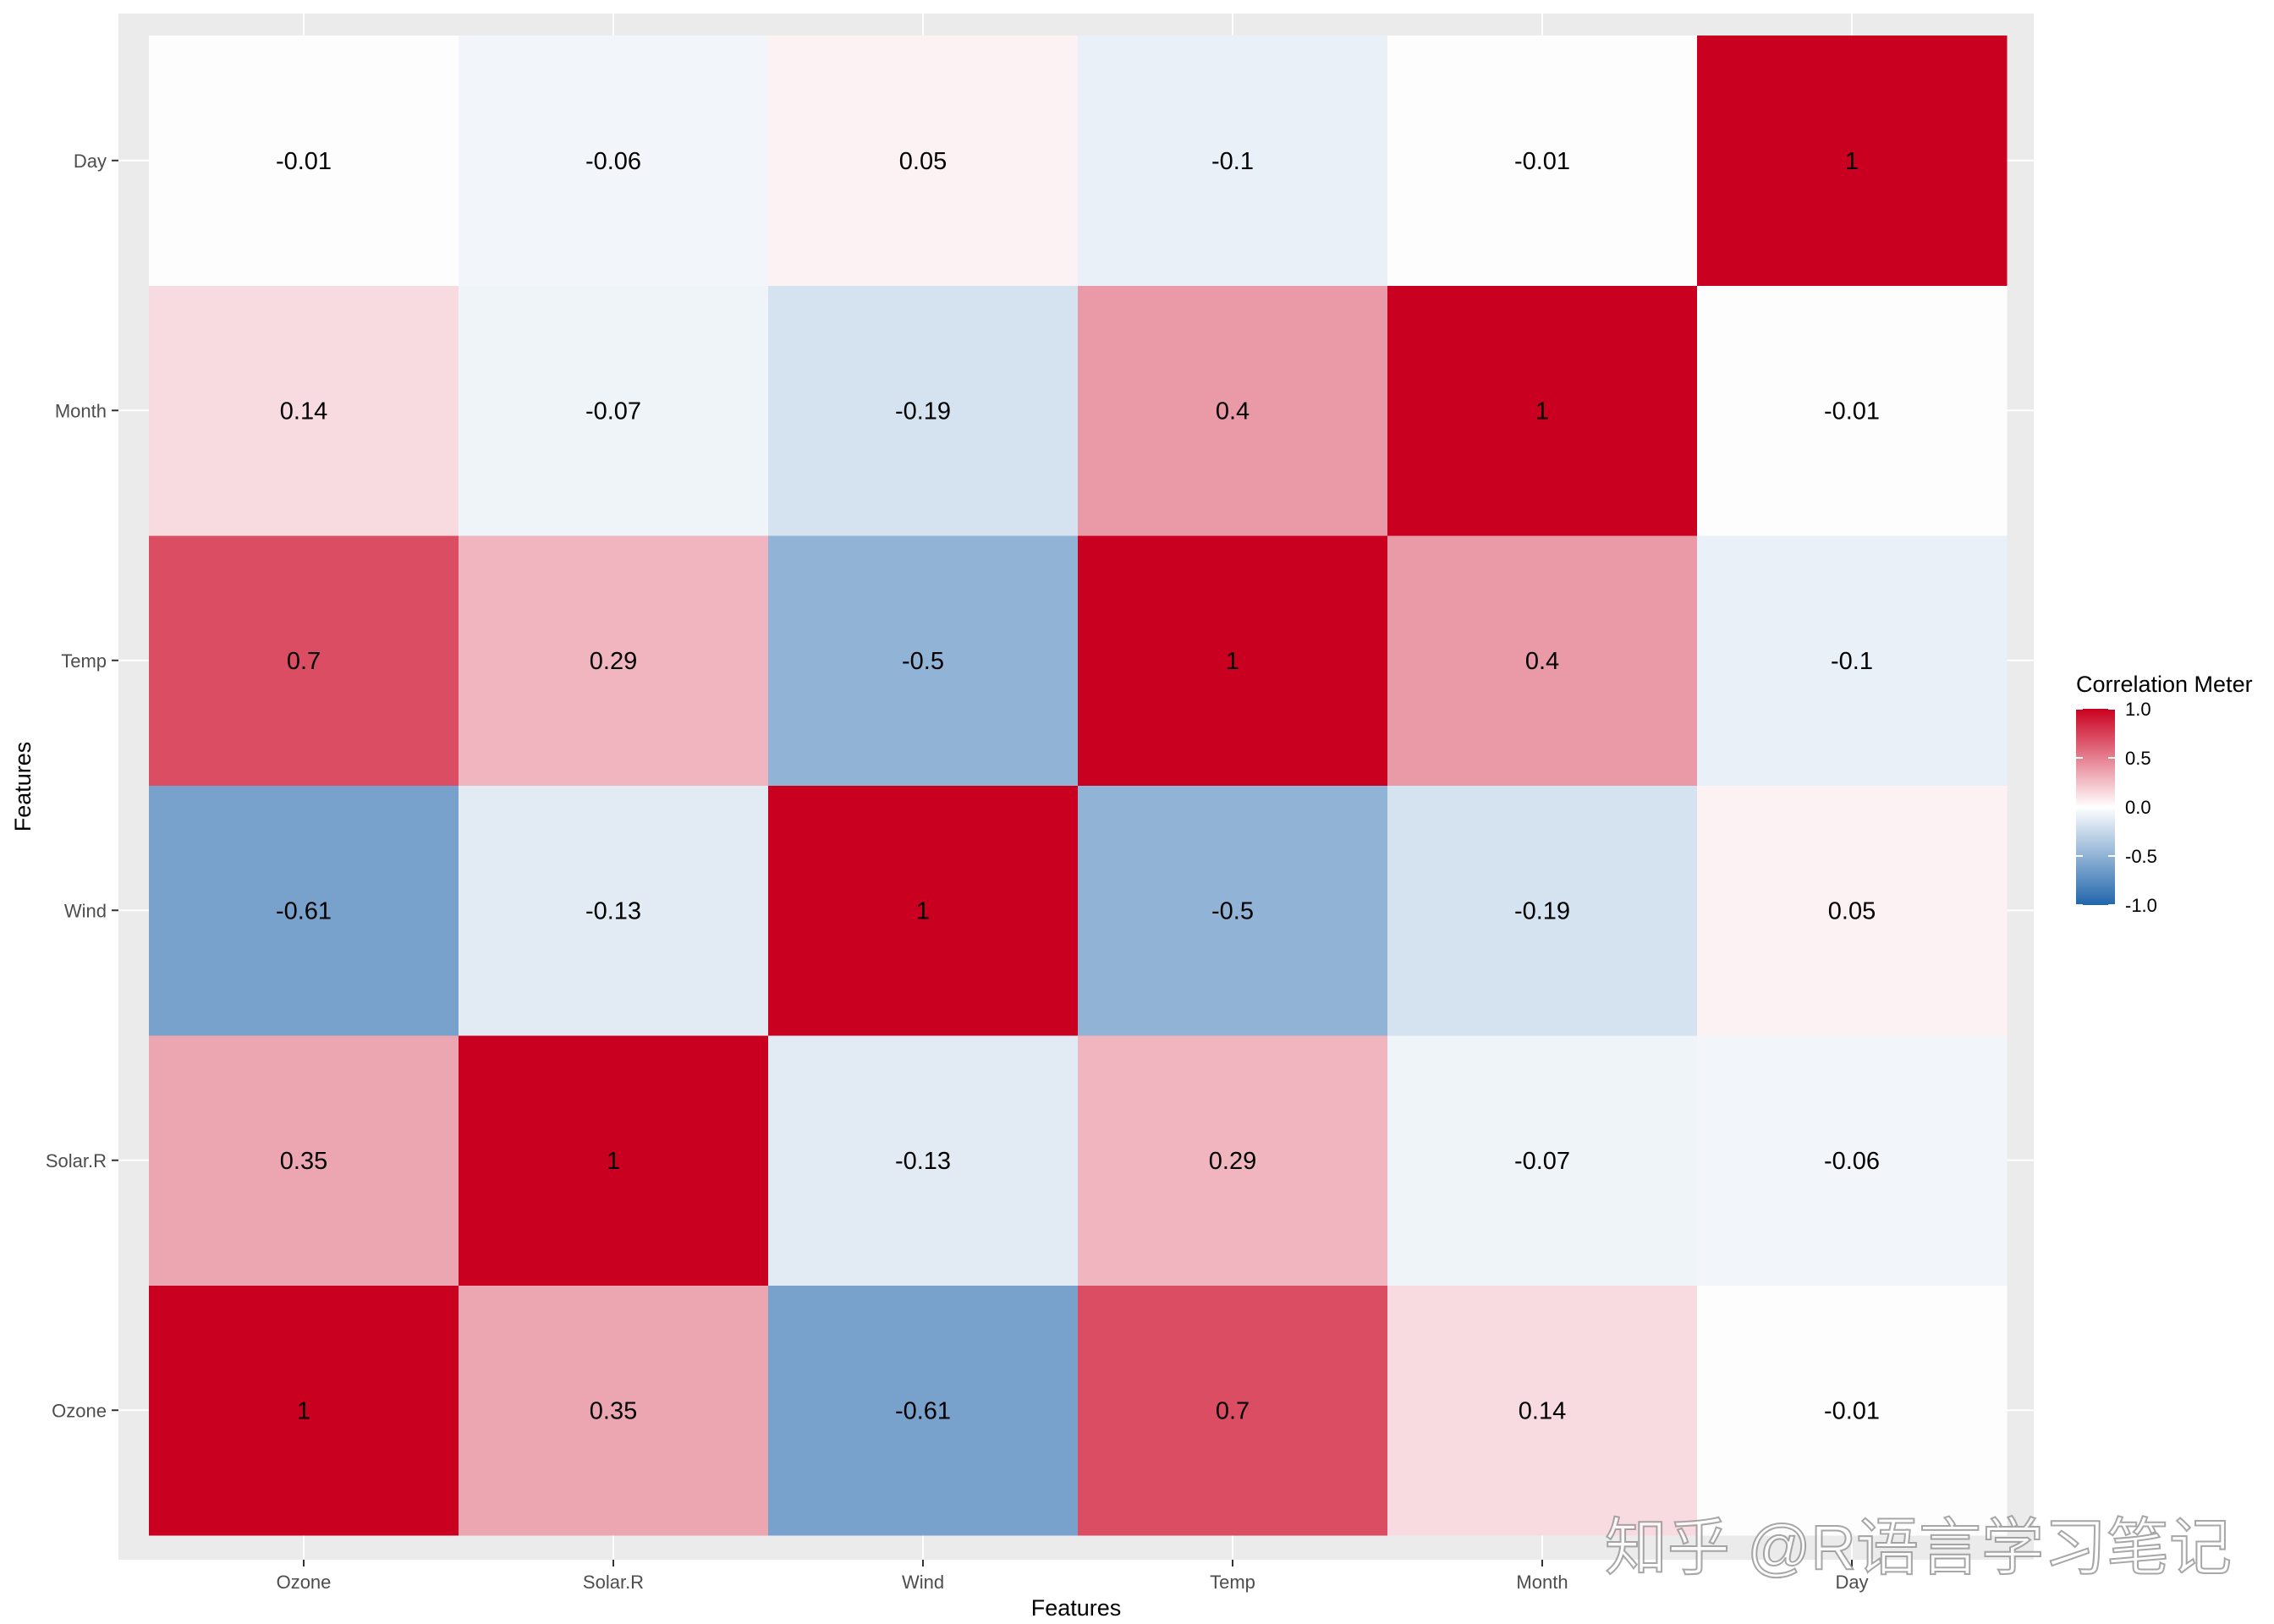  I want to click on y-tick-label: Temp, so click(84, 661).